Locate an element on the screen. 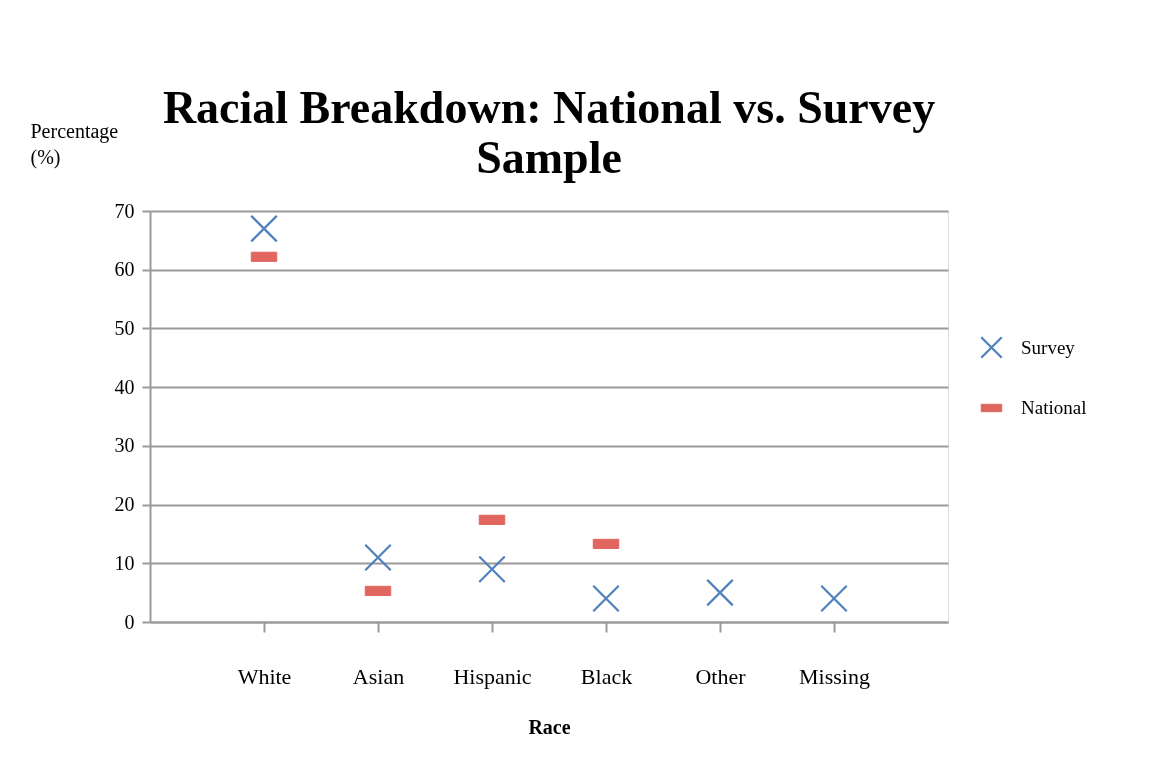 This screenshot has height=774, width=1150. y-tick-label: 40 is located at coordinates (124, 386).